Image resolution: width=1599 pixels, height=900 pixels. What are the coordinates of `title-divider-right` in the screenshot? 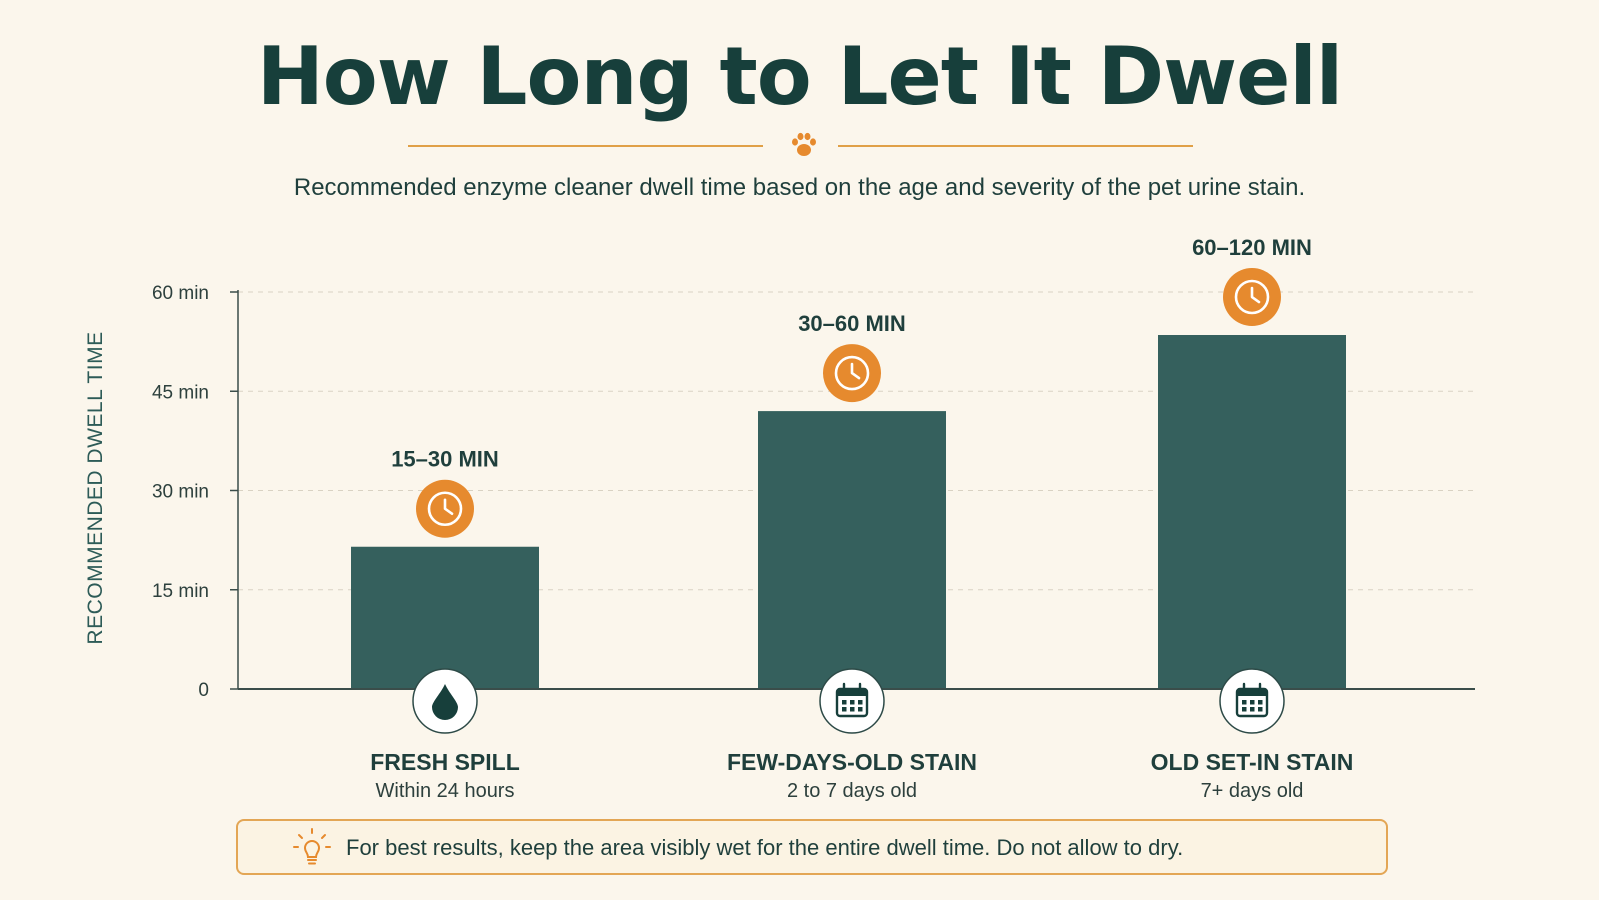 It's located at (1015, 146).